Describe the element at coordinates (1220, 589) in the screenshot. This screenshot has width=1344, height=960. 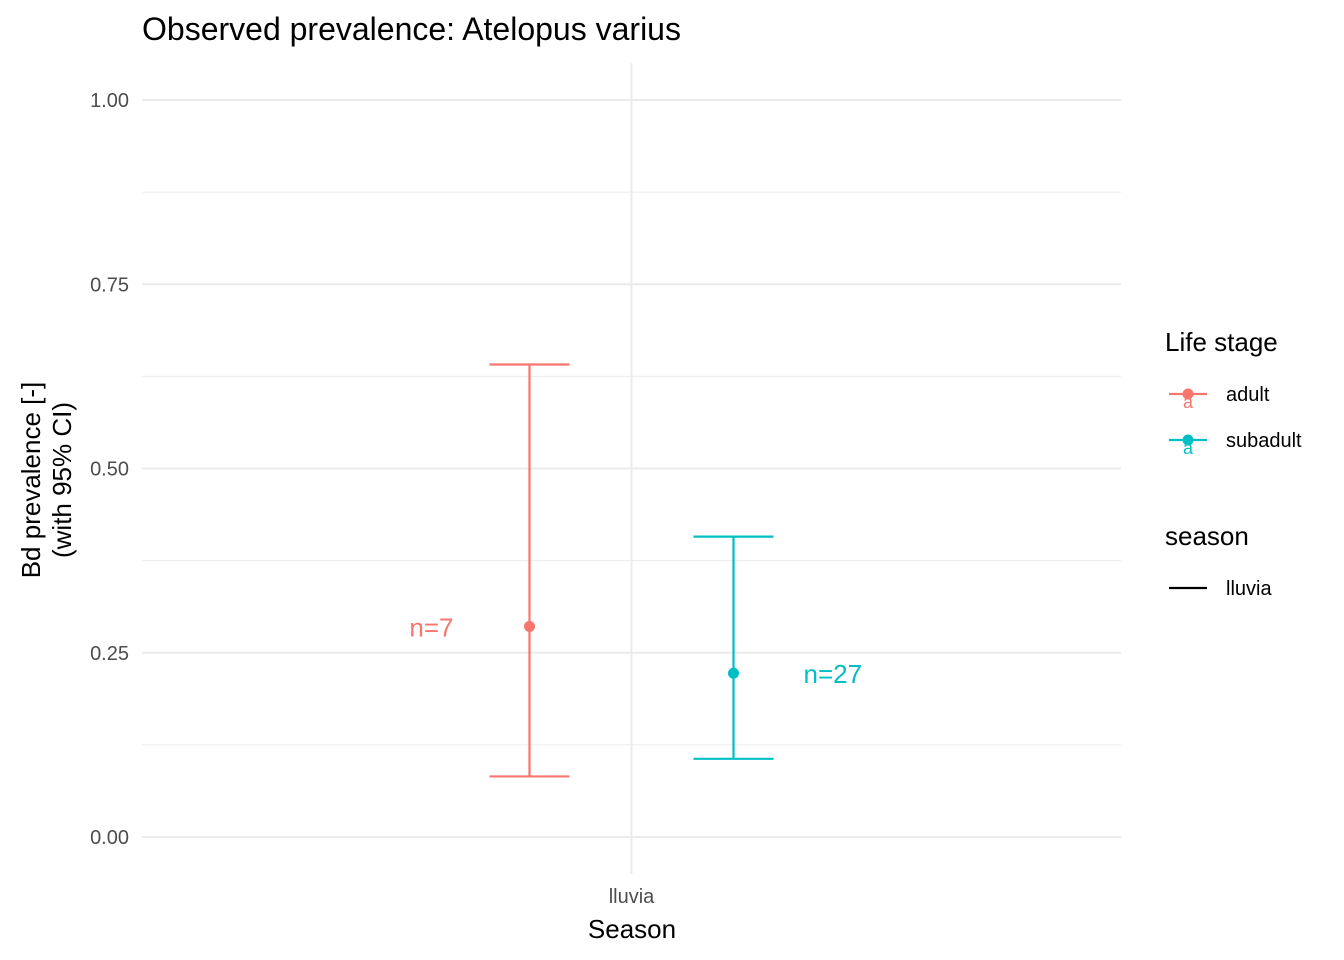
I see `legend-item-lluvia: lluvia` at that location.